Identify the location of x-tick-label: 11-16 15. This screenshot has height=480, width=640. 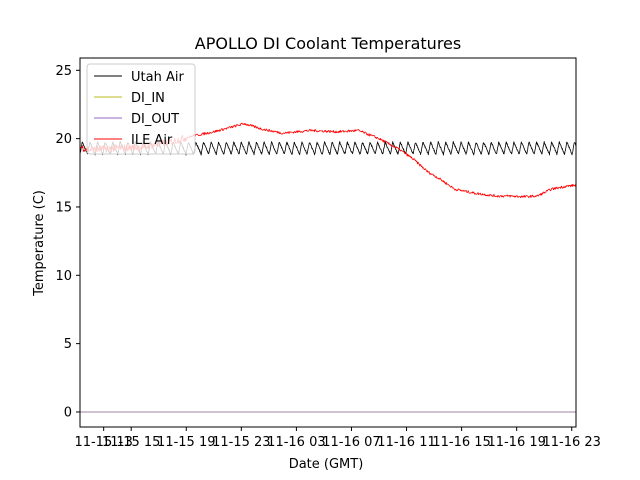
(461, 442).